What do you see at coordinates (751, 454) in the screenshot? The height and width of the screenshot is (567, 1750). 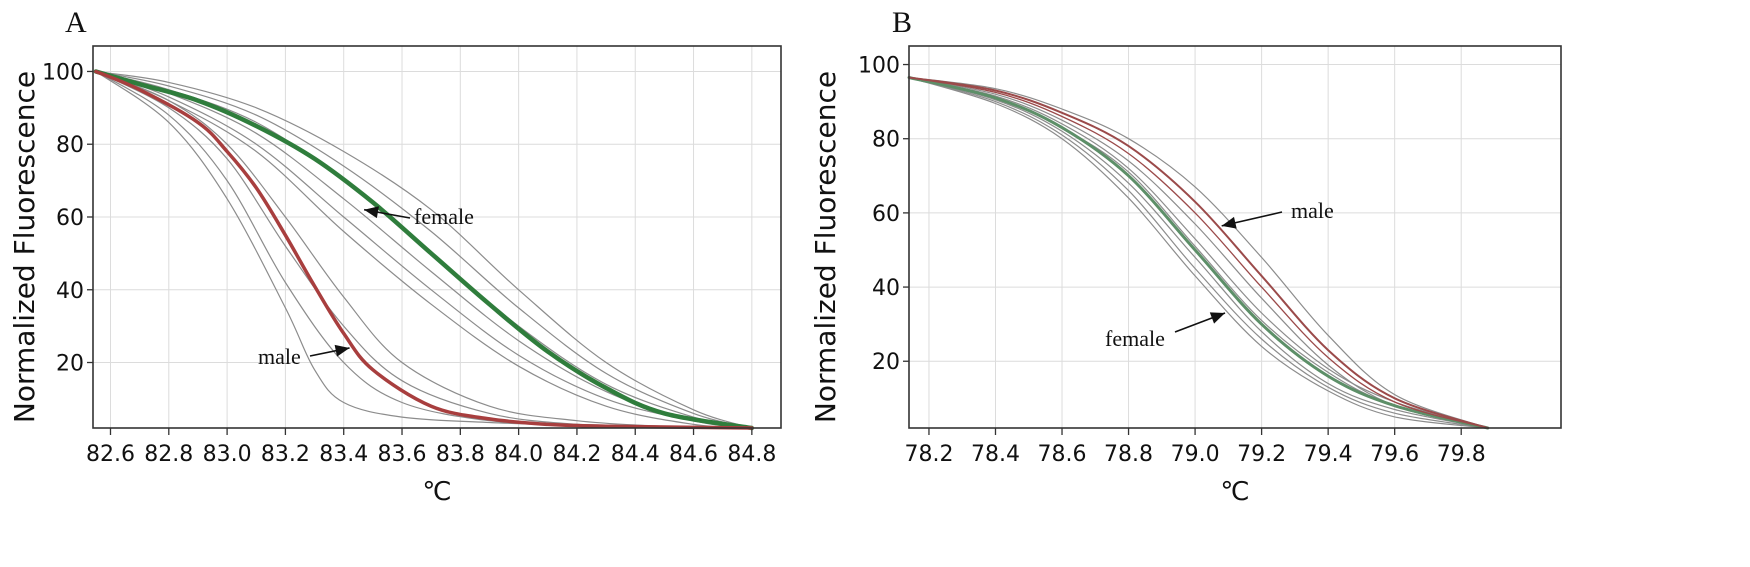 I see `x-tick-label: 84.8` at bounding box center [751, 454].